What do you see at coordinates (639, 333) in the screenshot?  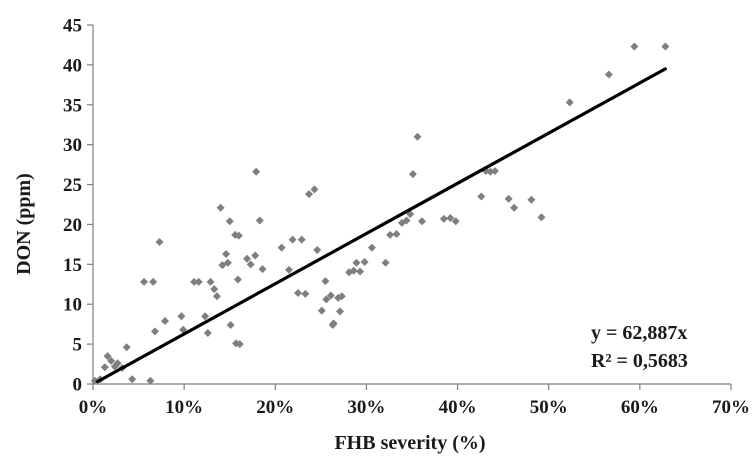 I see `trendline-equation: y = 62,887x` at bounding box center [639, 333].